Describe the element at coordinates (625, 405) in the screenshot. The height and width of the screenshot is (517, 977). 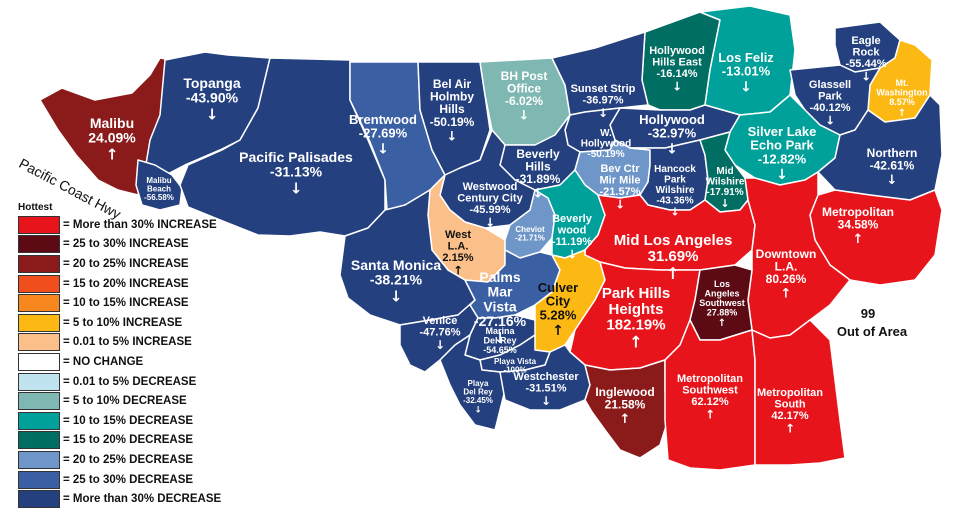
I see `region-percent: 21.58%` at that location.